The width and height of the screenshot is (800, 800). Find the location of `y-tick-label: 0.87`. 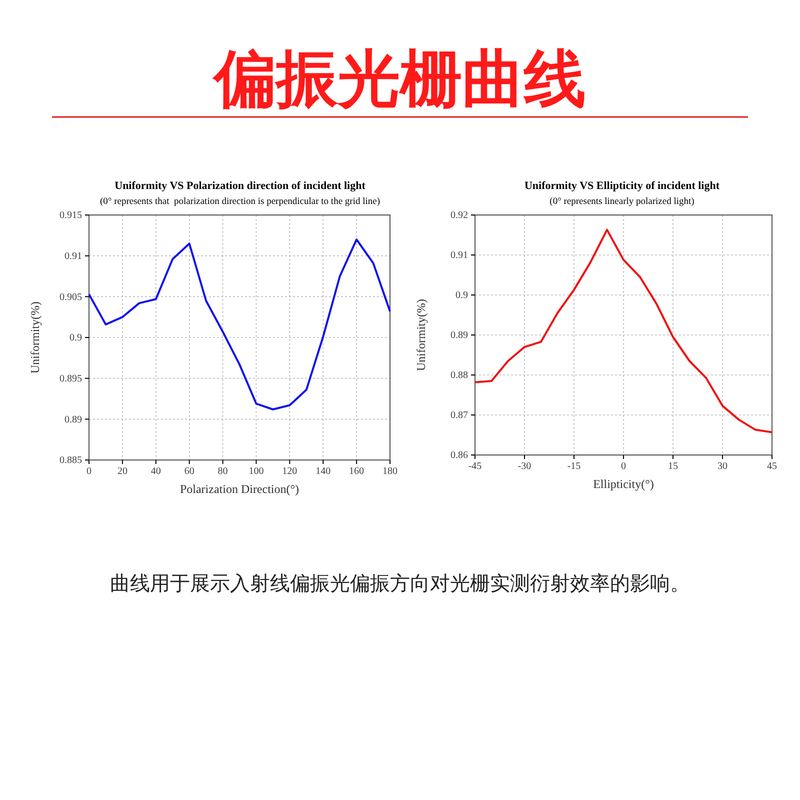

y-tick-label: 0.87 is located at coordinates (459, 416).